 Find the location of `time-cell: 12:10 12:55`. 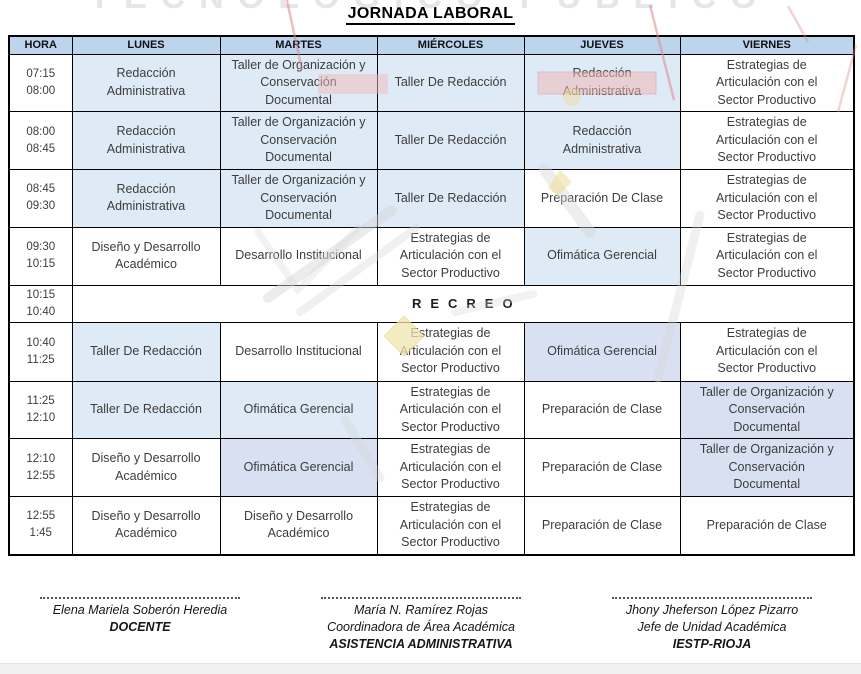

time-cell: 12:10 12:55 is located at coordinates (40, 467).